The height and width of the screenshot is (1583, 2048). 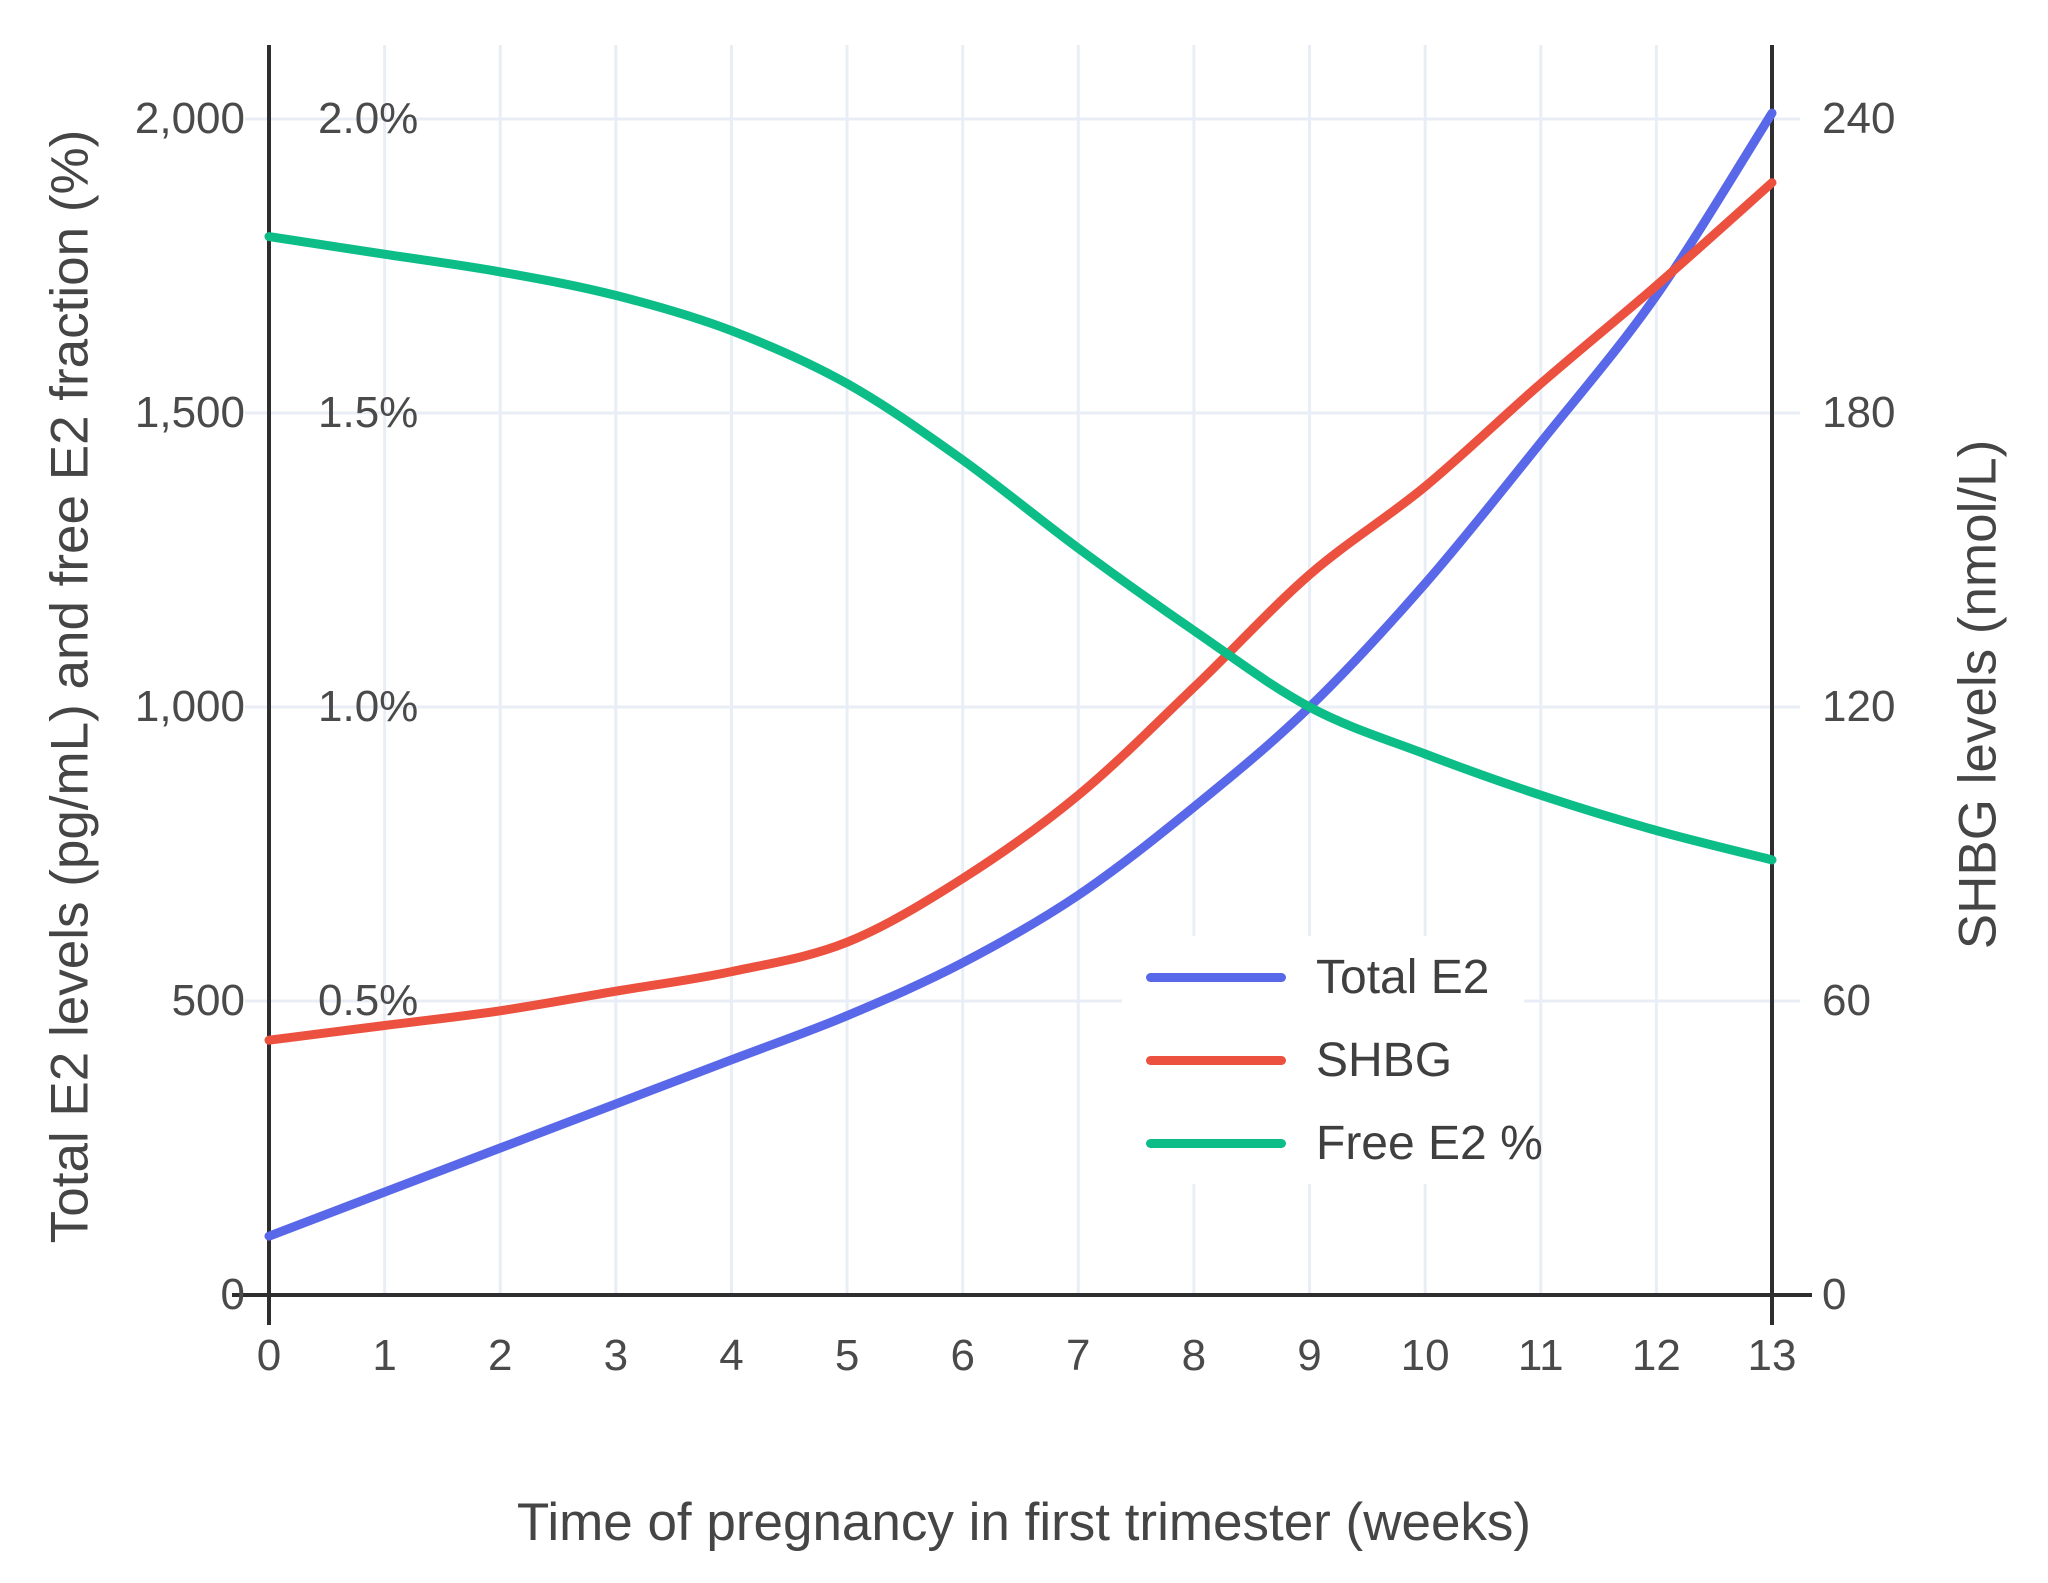 I want to click on left-axis-tick-label: 0, so click(x=232, y=1294).